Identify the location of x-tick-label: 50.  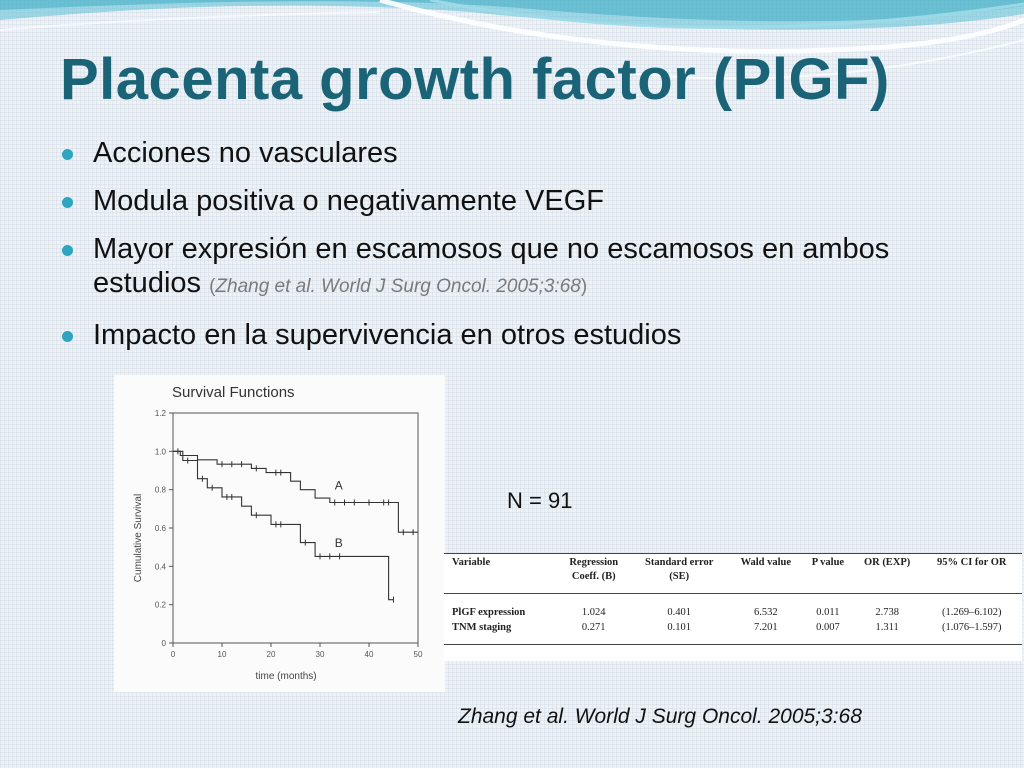
(418, 654).